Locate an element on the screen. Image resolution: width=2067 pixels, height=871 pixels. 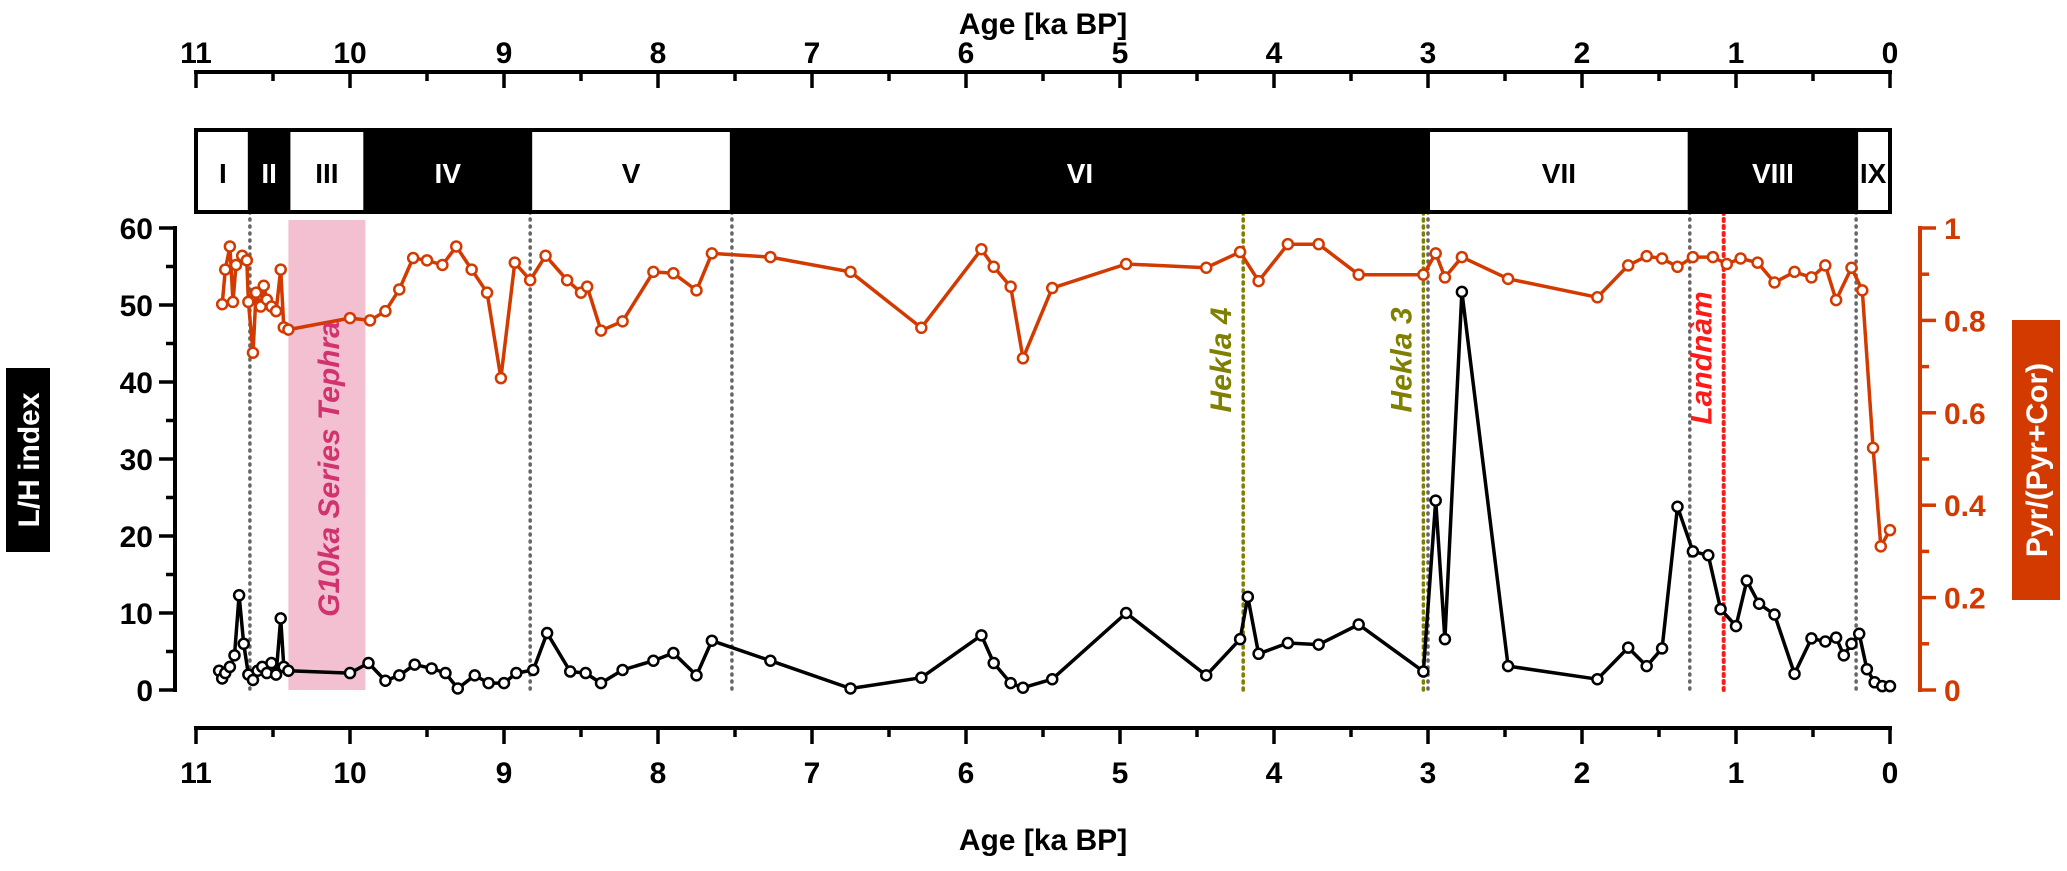
bottom-x-tick-label: 11 is located at coordinates (196, 773).